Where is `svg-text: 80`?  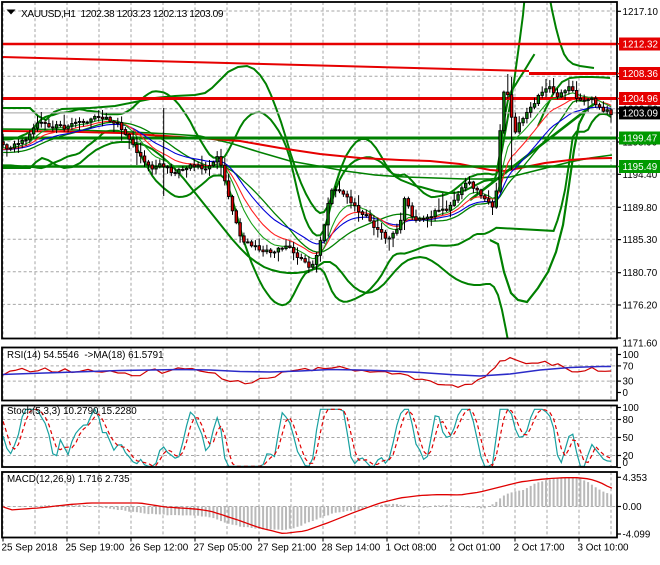 svg-text: 80 is located at coordinates (628, 420).